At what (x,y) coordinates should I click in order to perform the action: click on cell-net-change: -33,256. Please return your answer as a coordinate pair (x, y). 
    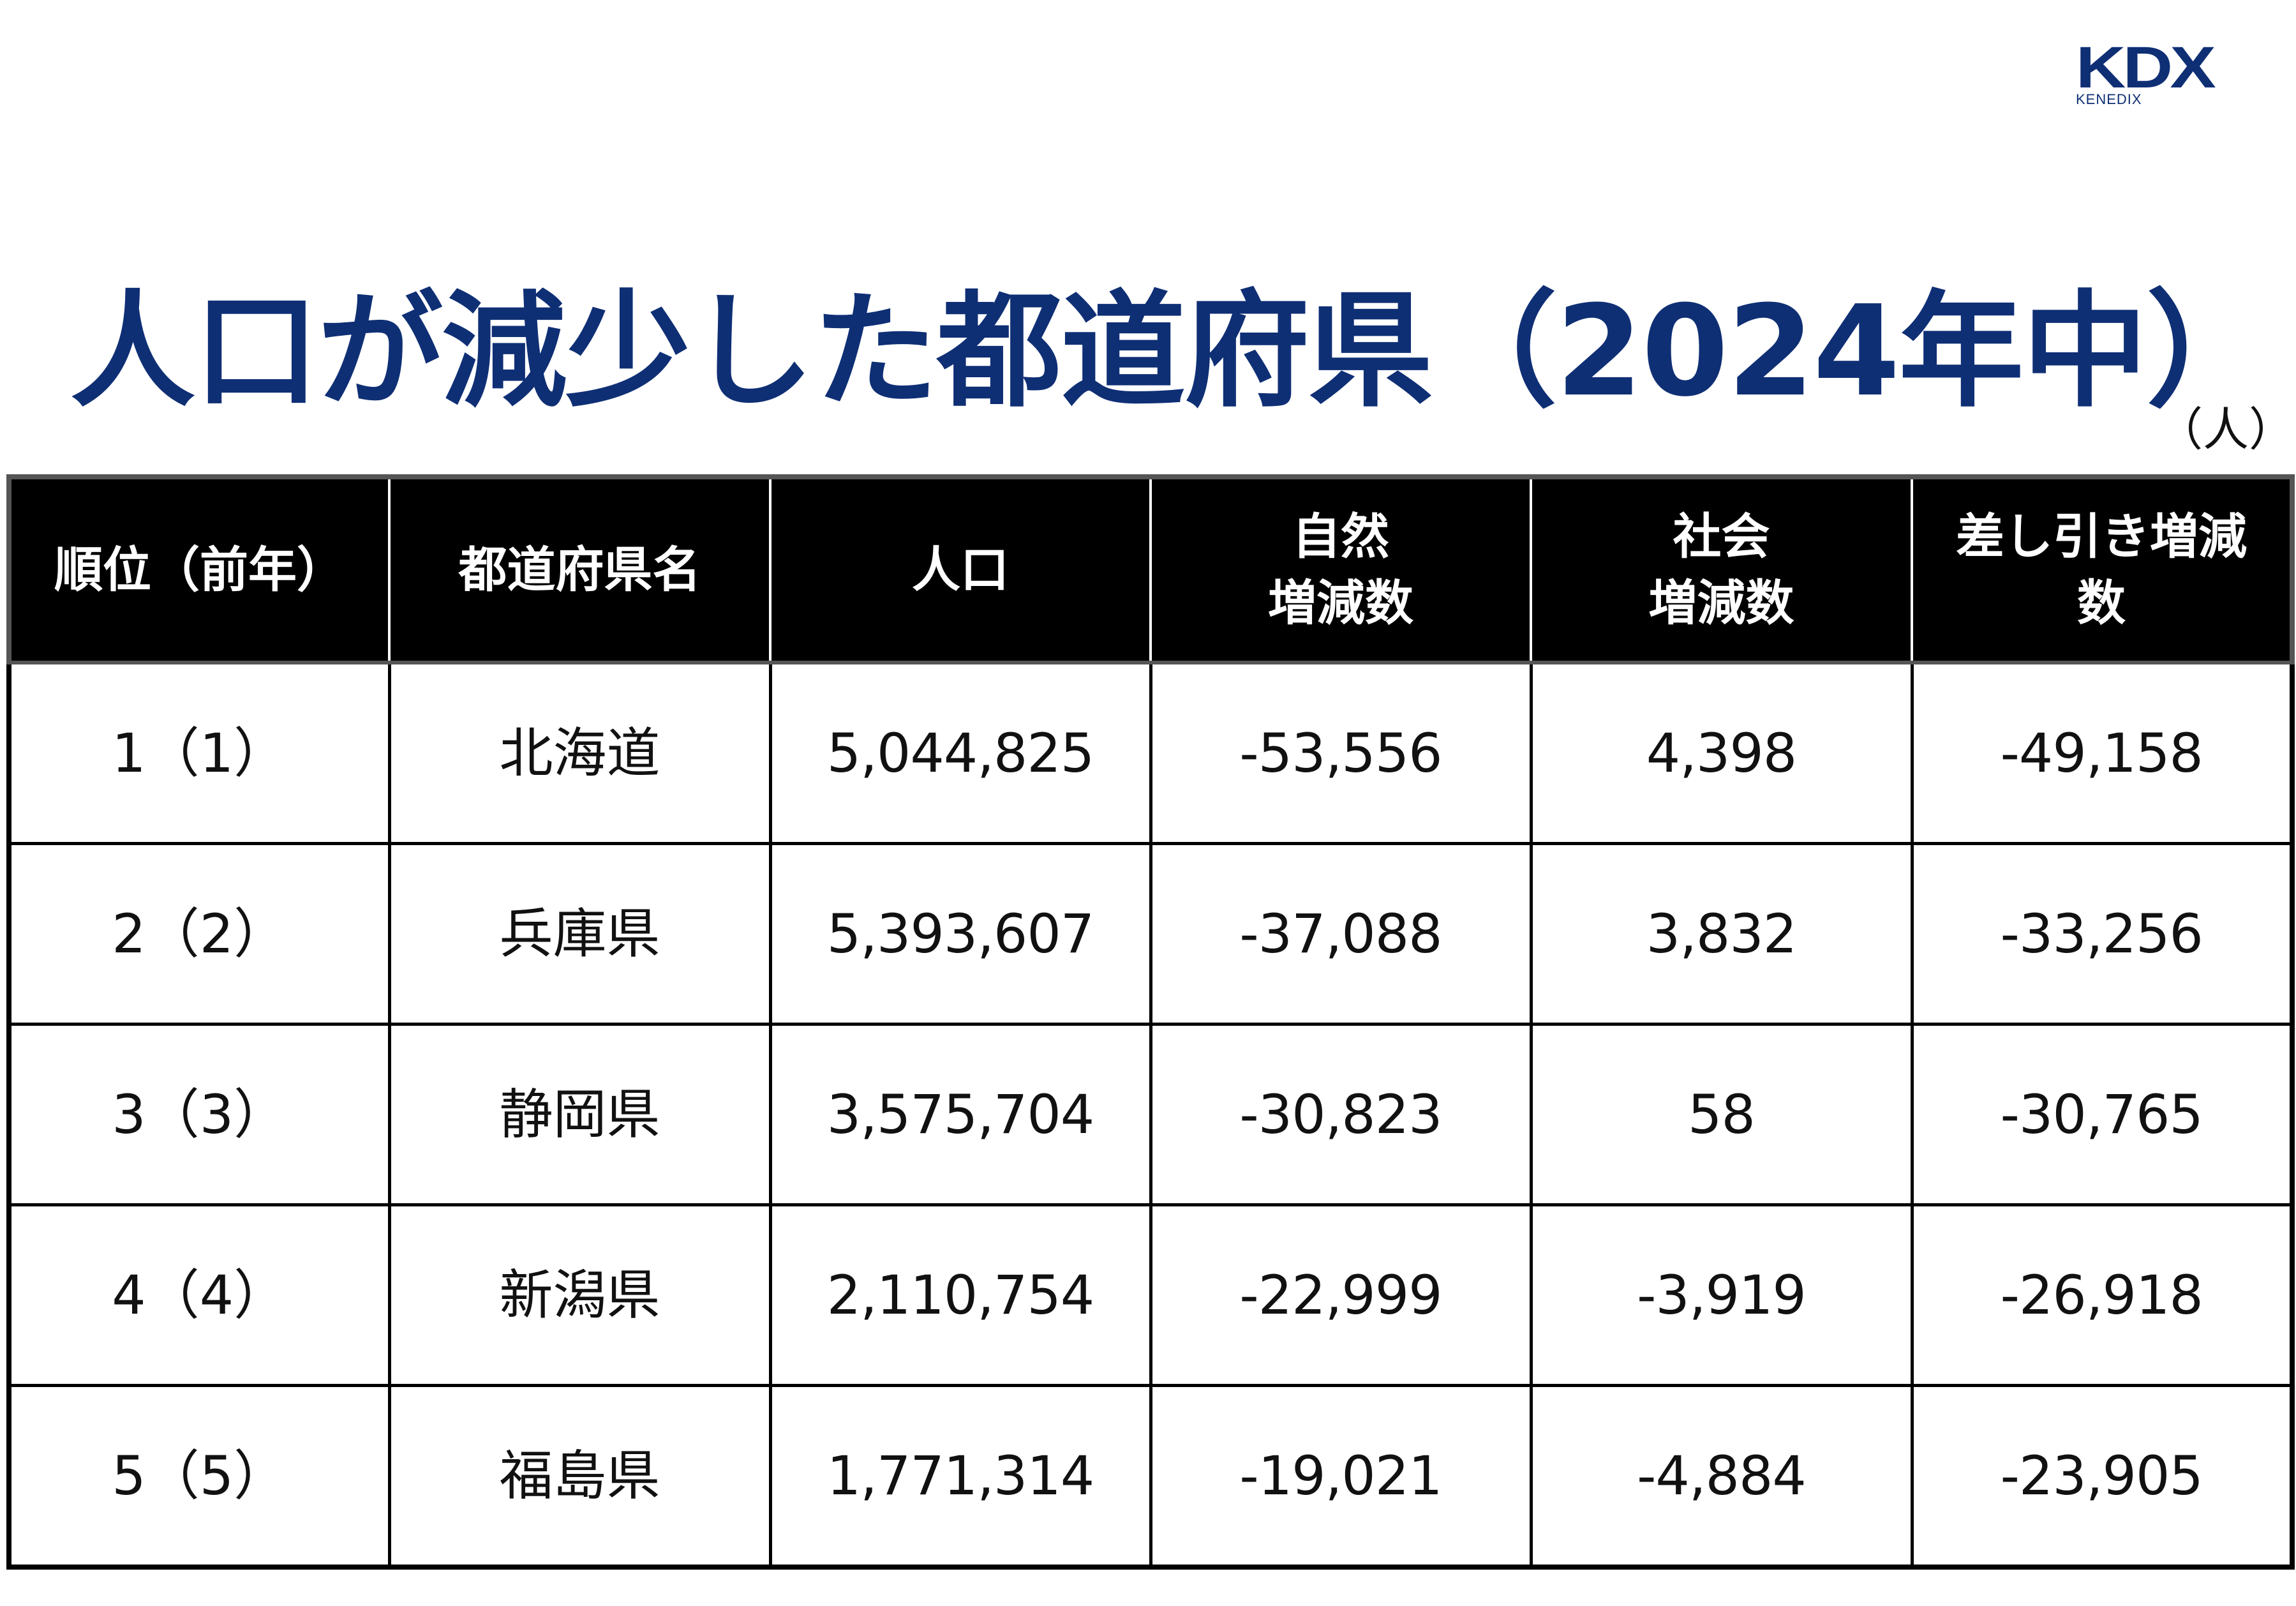
    Looking at the image, I should click on (2102, 934).